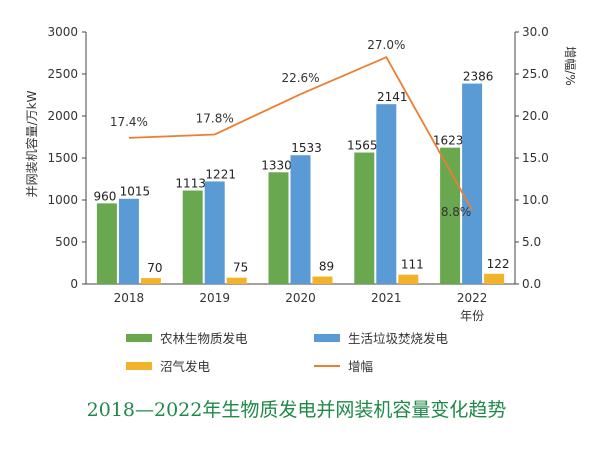  Describe the element at coordinates (62, 158) in the screenshot. I see `y-left-tick-label-3: 1500` at that location.